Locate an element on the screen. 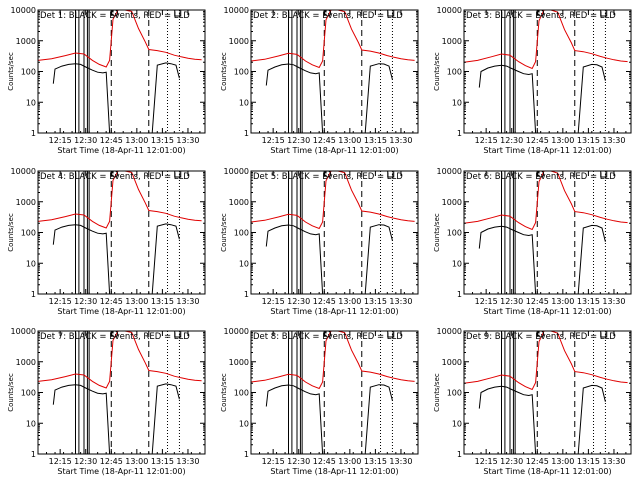 This screenshot has width=640, height=480. panel-title: Det 3: BLACK = Events, RED = LLD is located at coordinates (541, 16).